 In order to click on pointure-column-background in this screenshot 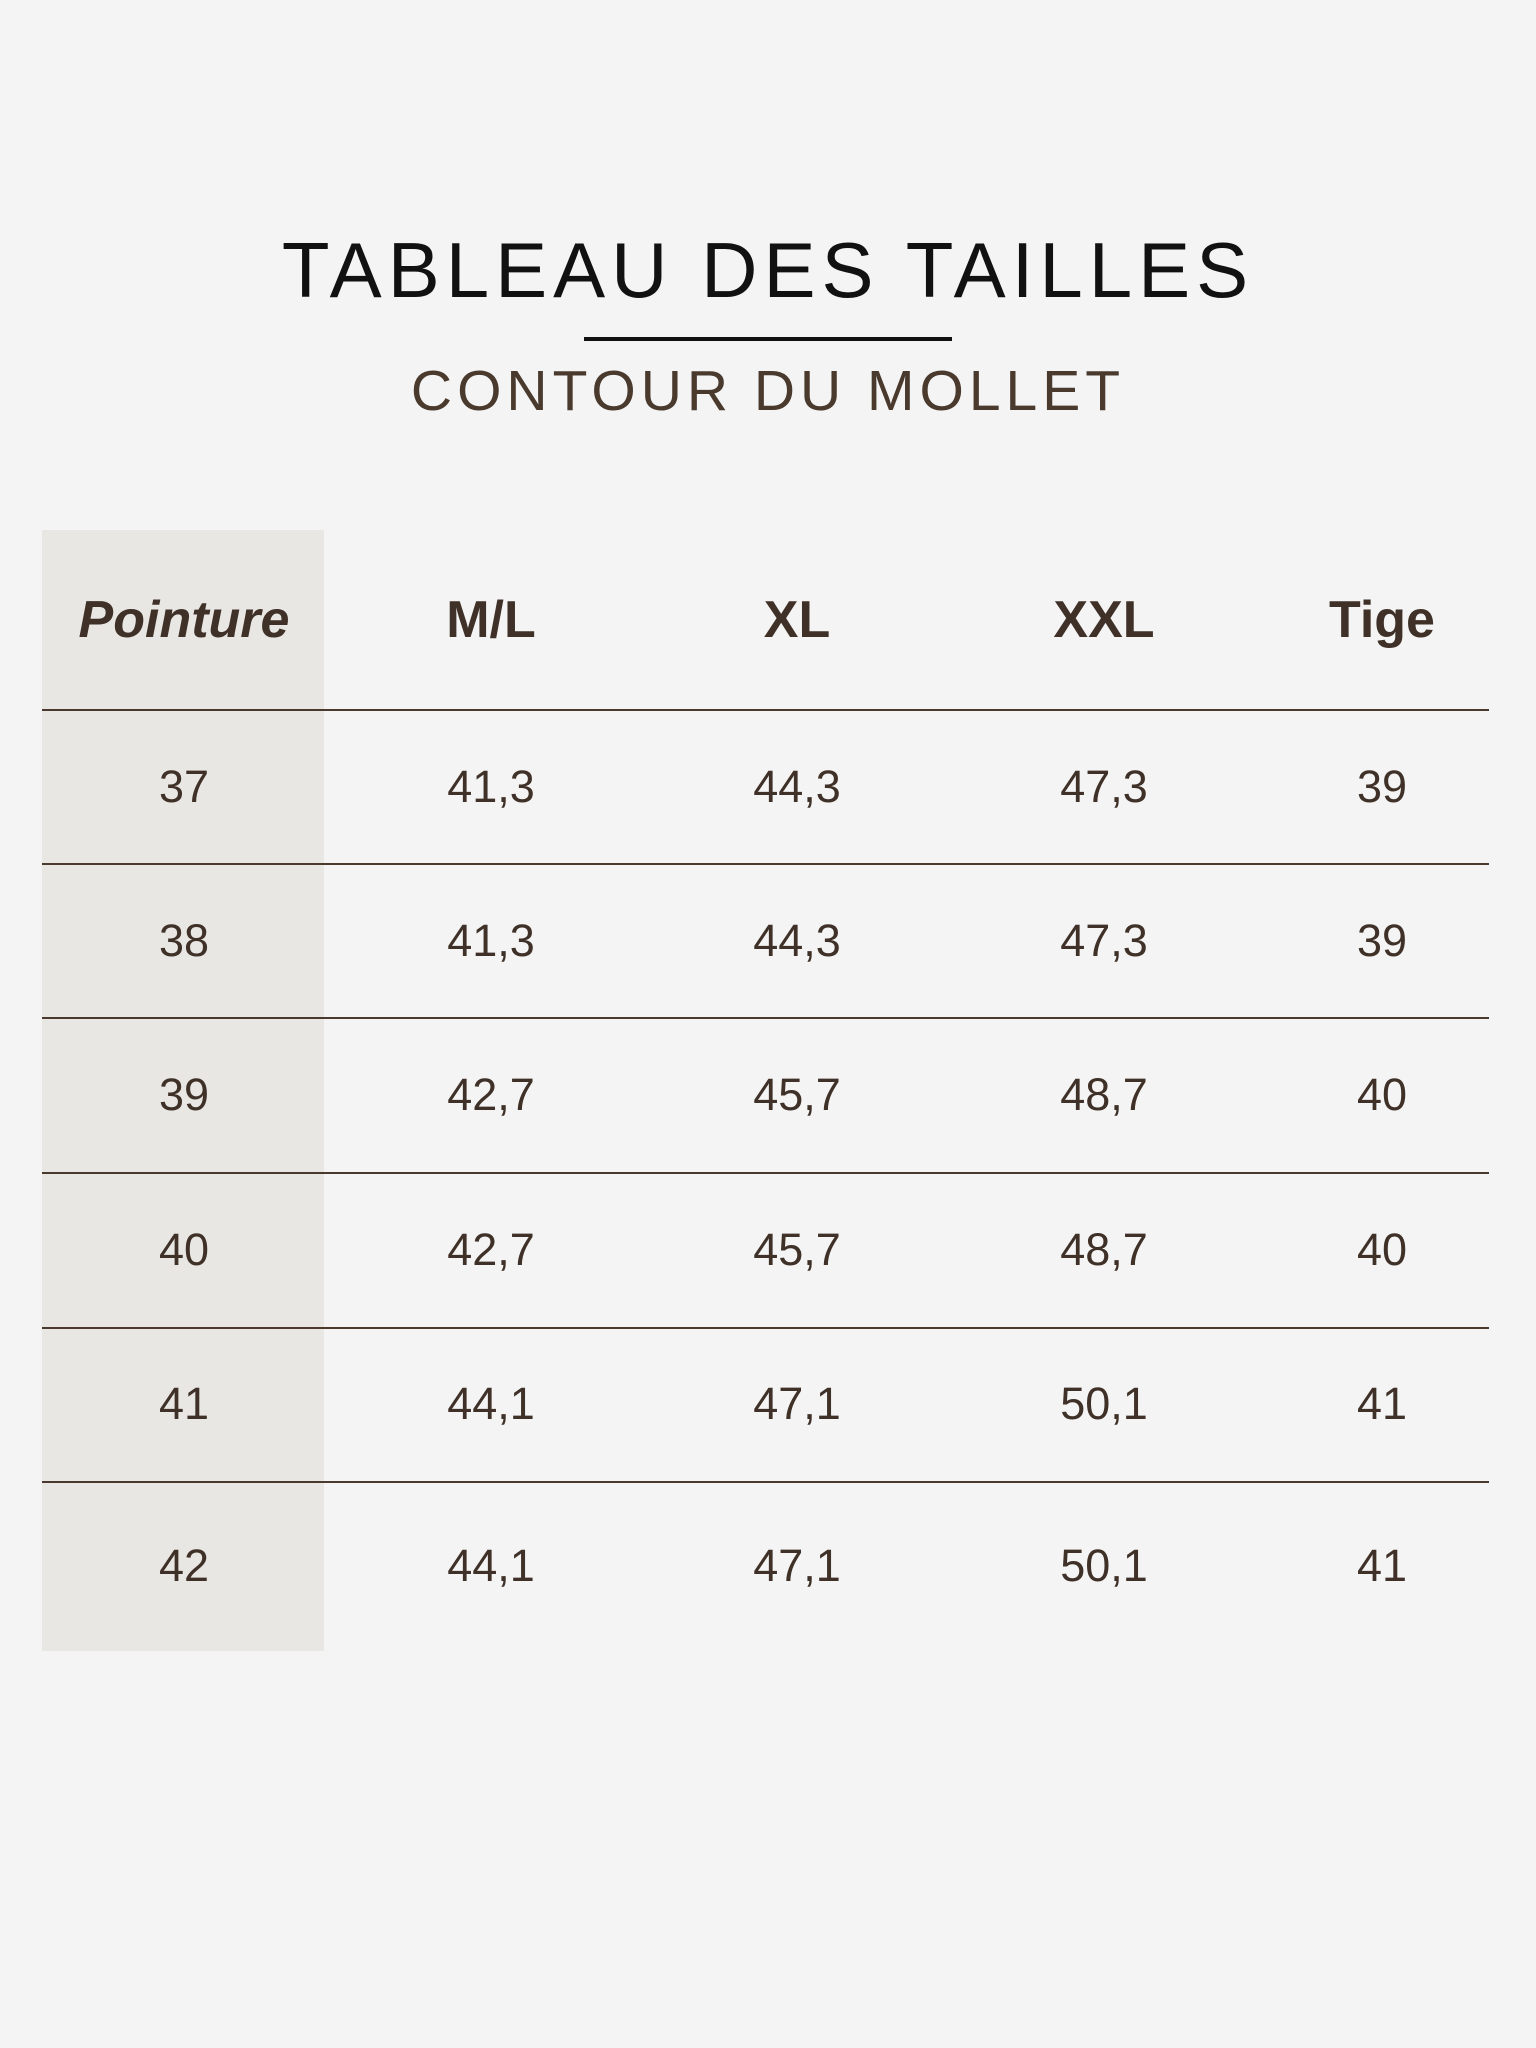, I will do `click(183, 1090)`.